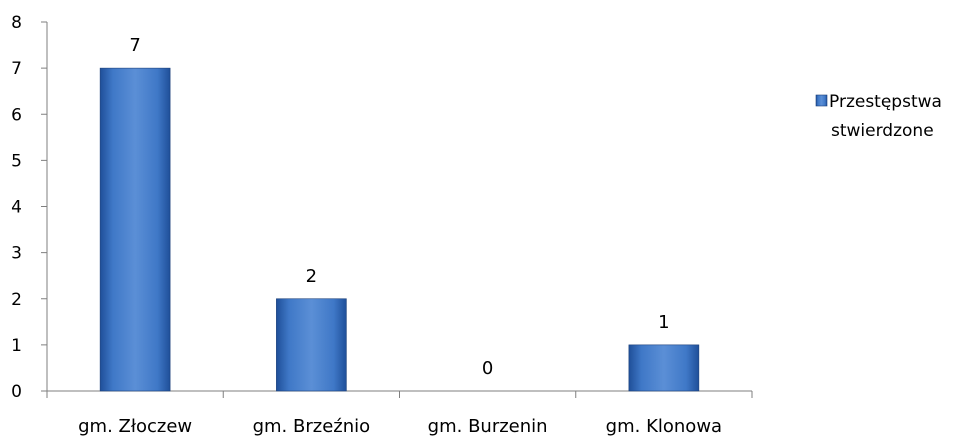 Image resolution: width=963 pixels, height=436 pixels. I want to click on bar-value-label: 0, so click(487, 368).